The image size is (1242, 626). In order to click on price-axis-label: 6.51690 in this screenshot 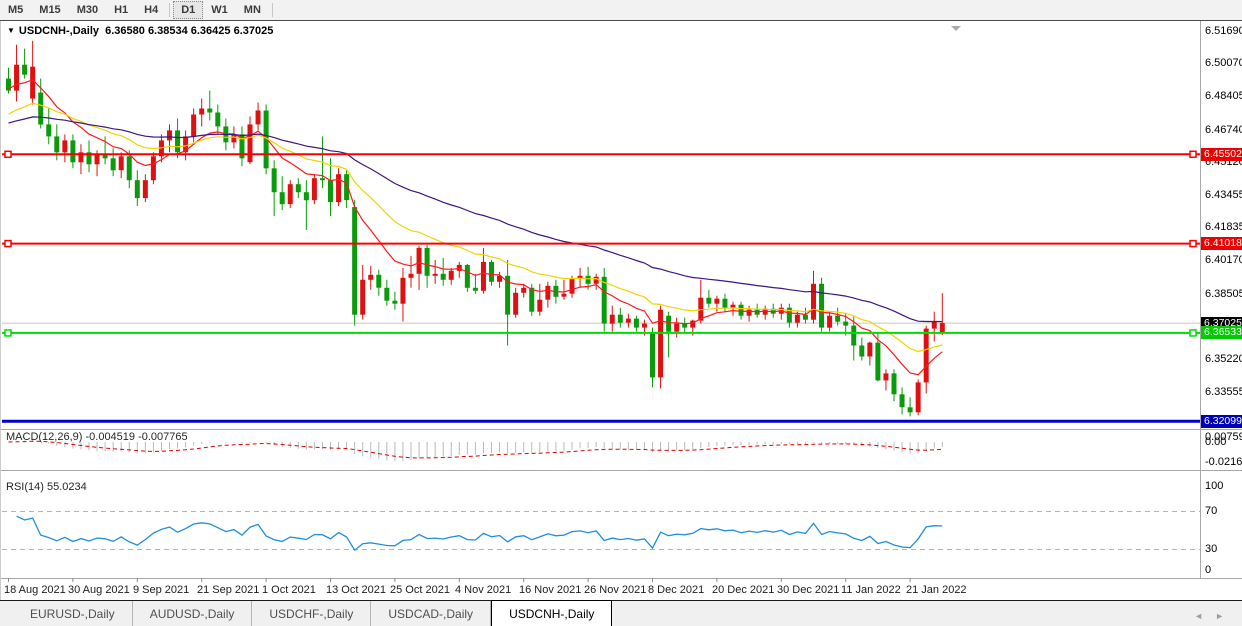, I will do `click(1223, 31)`.